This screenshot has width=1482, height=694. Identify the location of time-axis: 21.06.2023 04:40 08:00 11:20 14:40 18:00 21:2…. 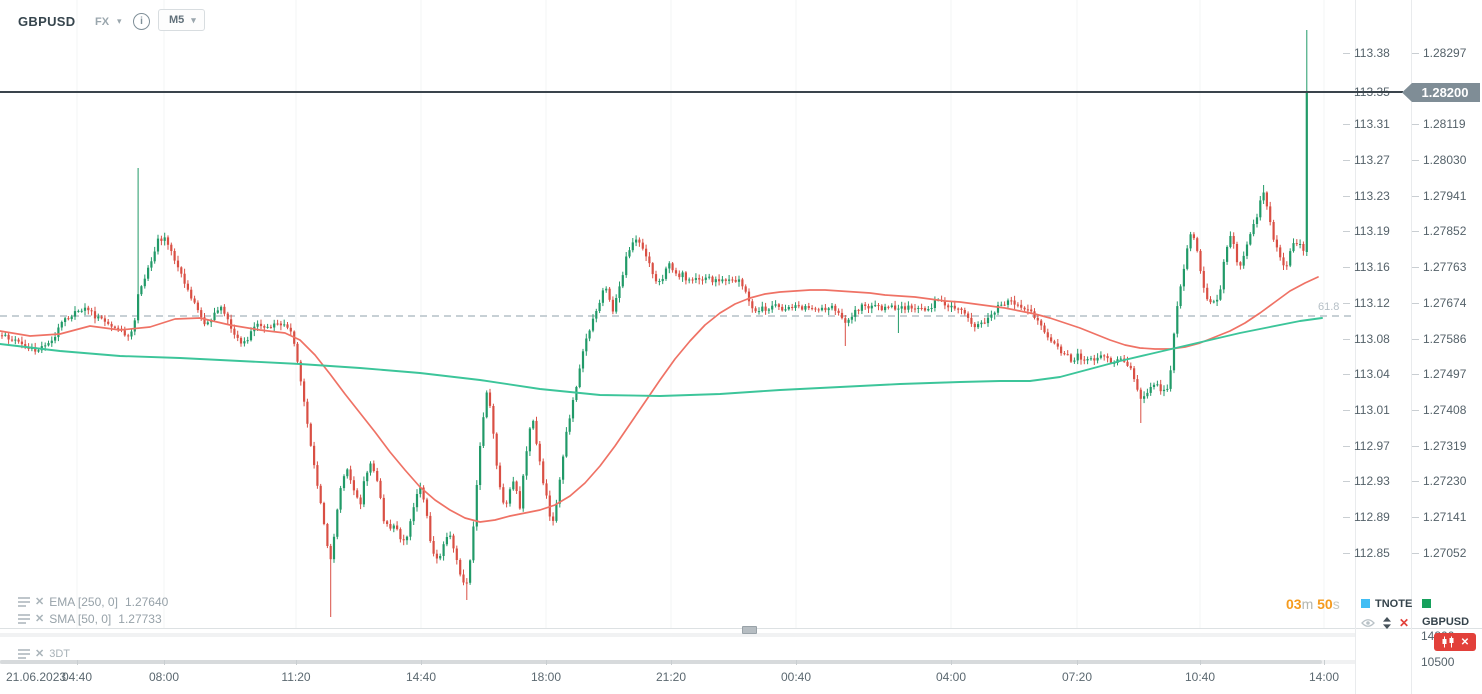
(741, 677).